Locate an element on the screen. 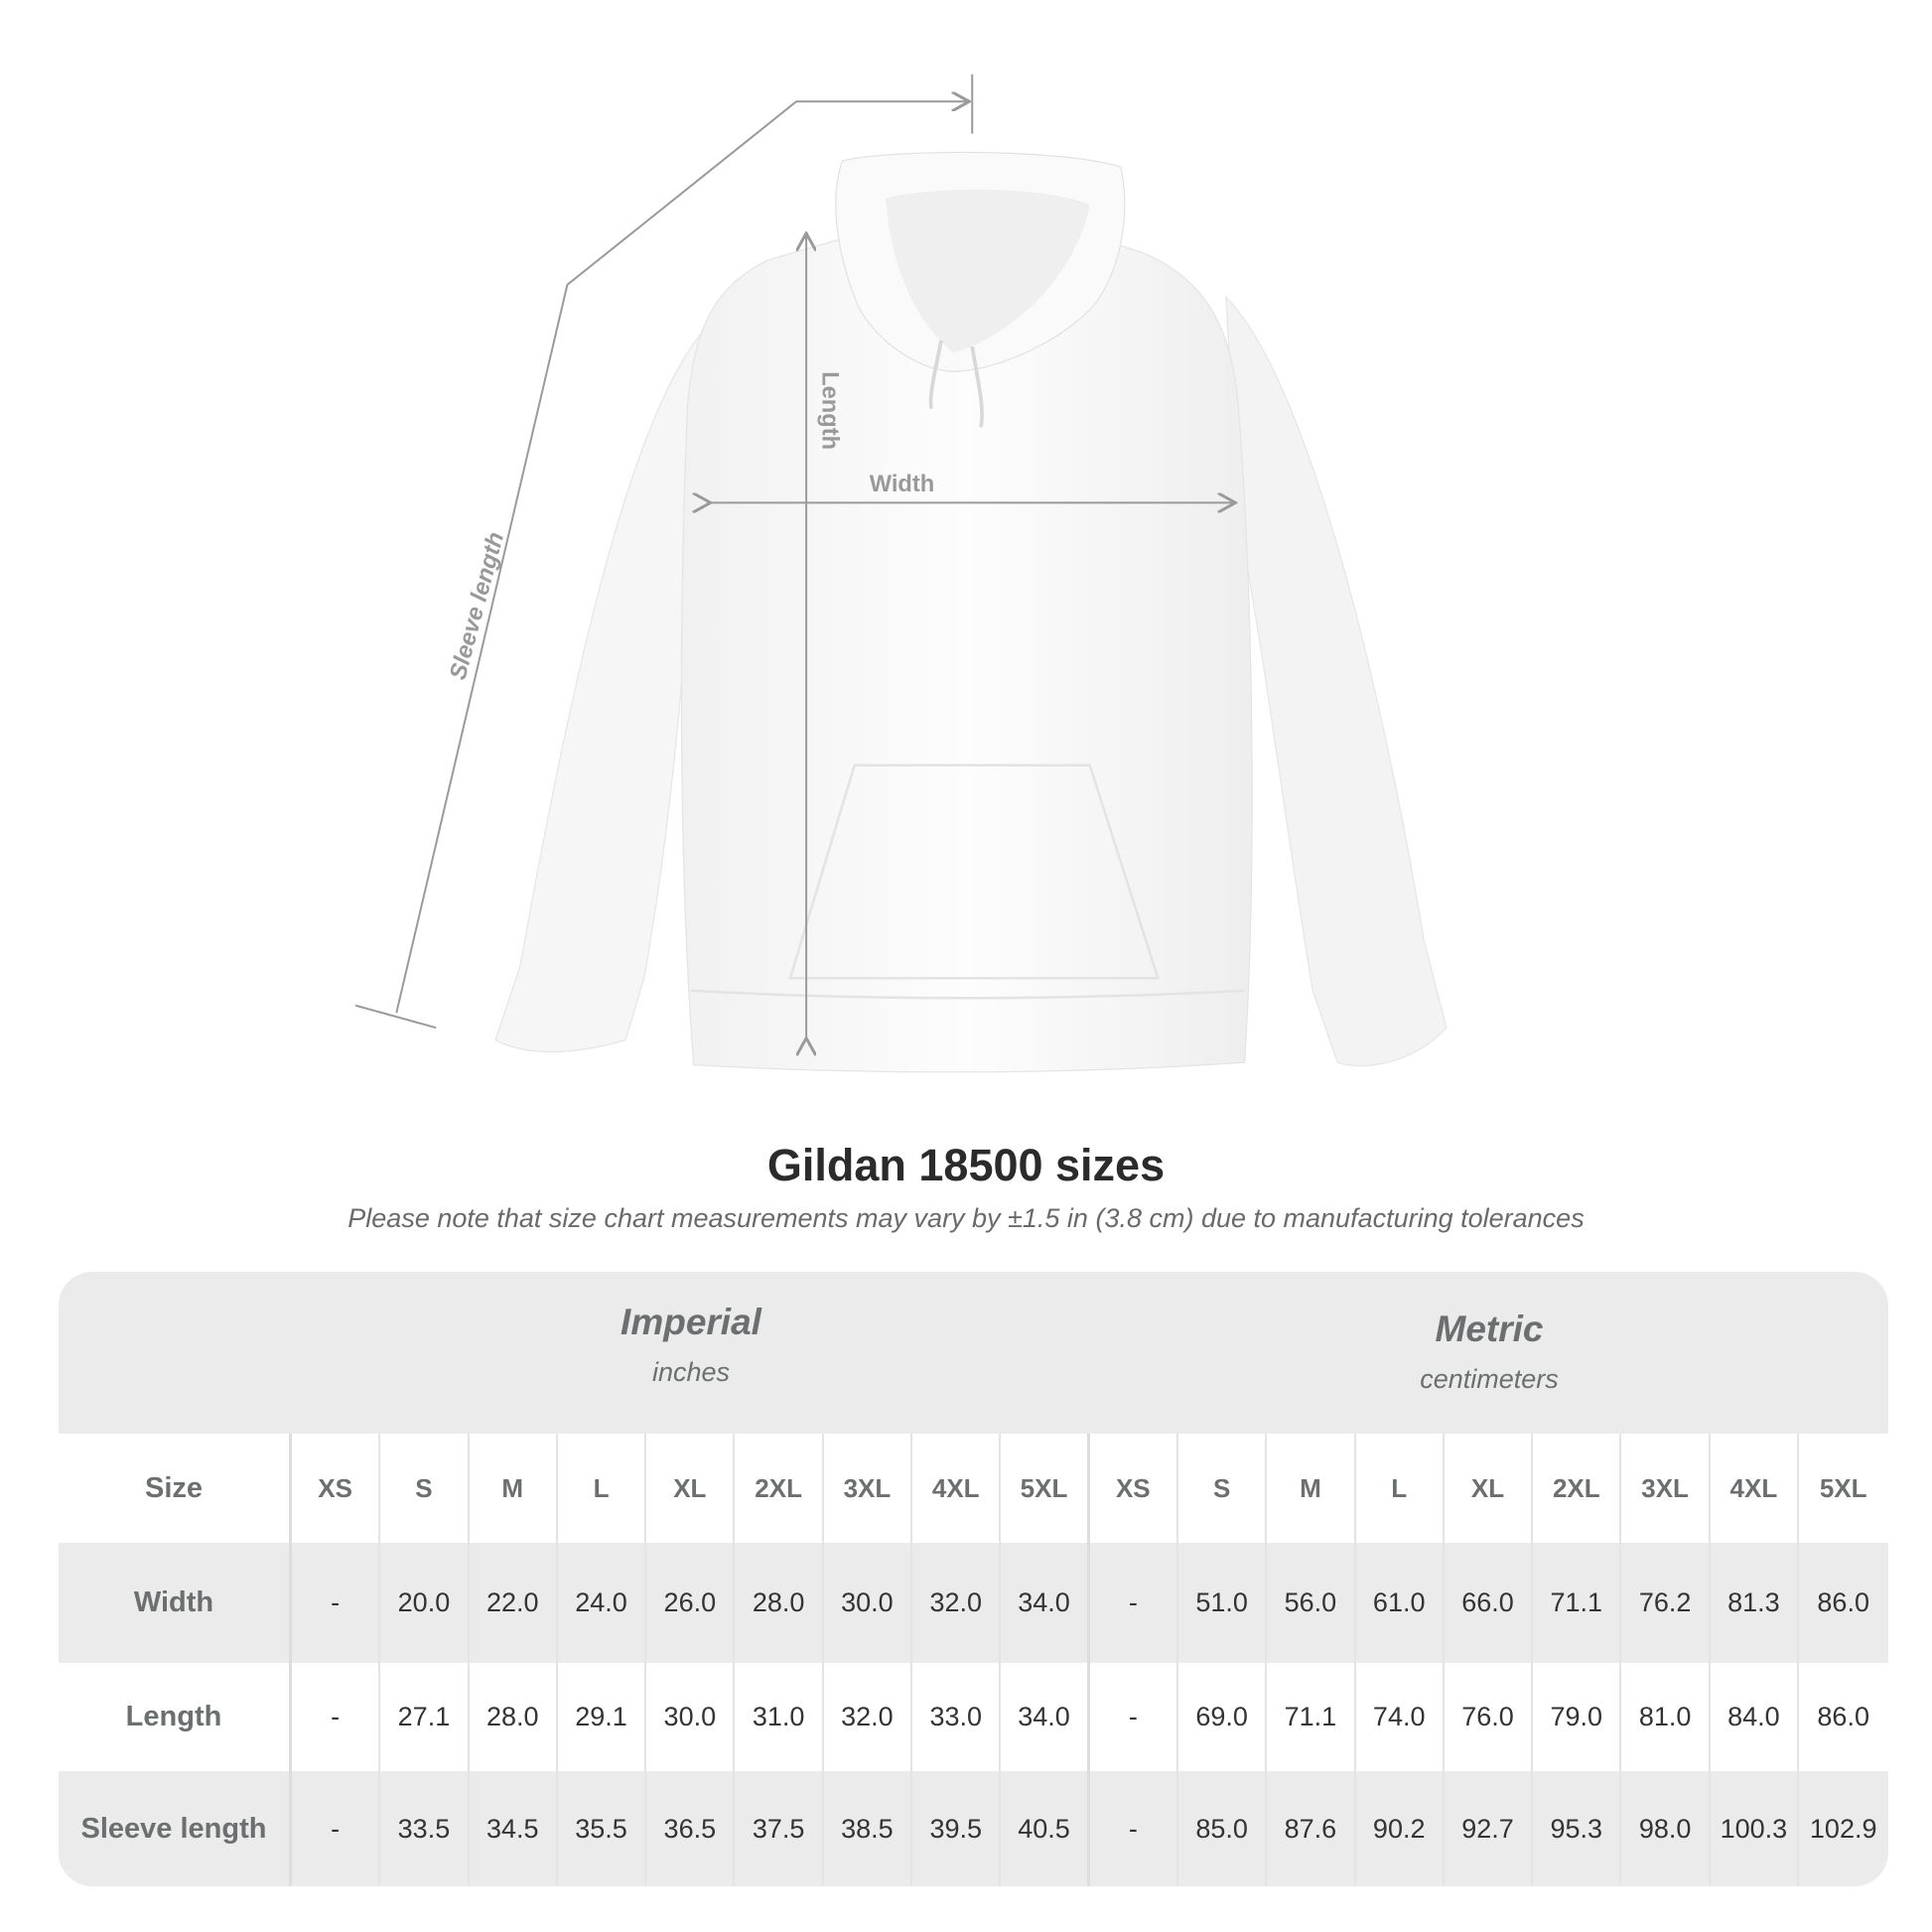 The image size is (1932, 1932). table-cell-metric: 79.0 is located at coordinates (1578, 1717).